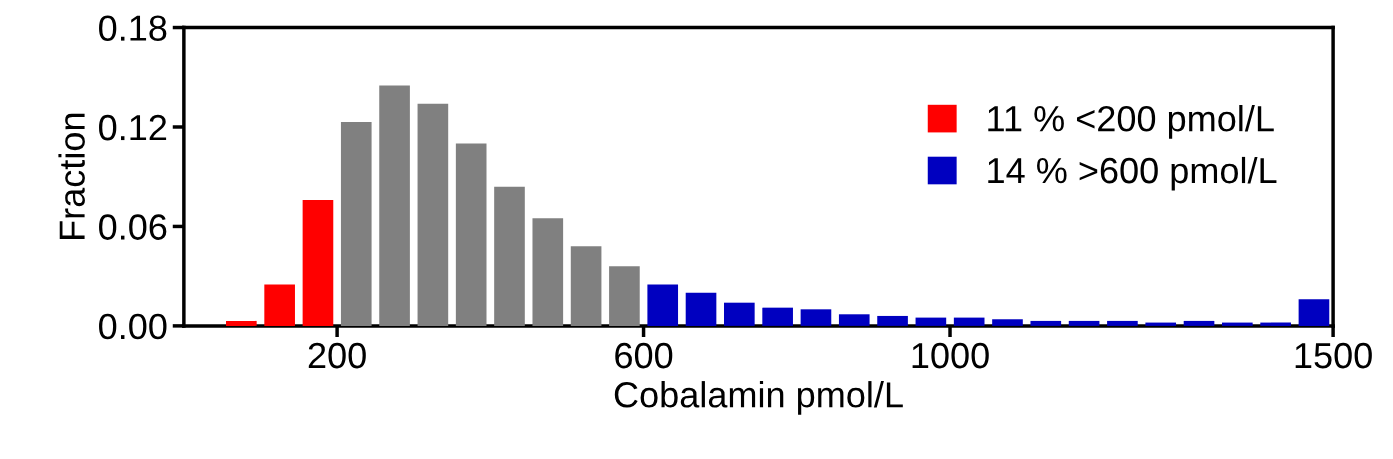  I want to click on x-axis-title: Cobalamin pmol/L, so click(758, 398).